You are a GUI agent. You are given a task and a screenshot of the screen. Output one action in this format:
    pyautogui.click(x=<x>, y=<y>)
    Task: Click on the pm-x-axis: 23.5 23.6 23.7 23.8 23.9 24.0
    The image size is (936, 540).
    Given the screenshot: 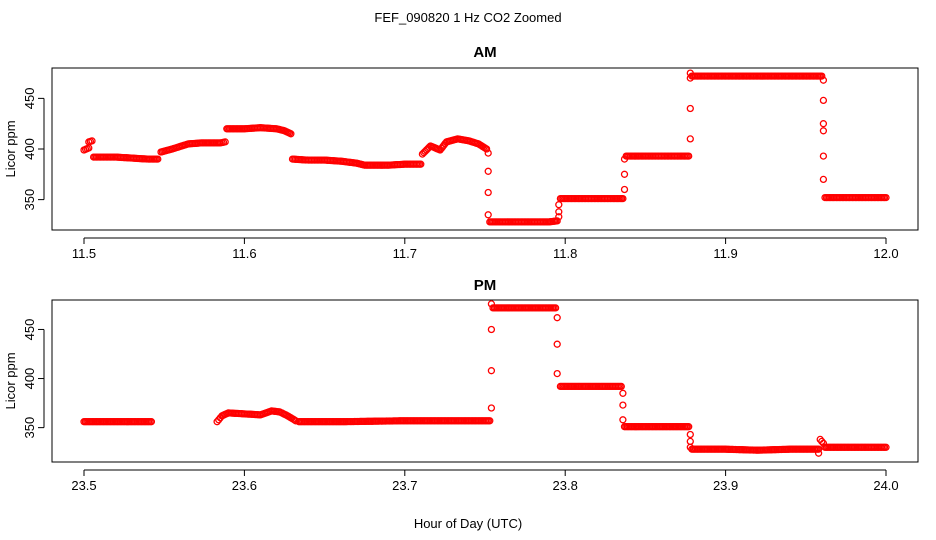 What is the action you would take?
    pyautogui.click(x=485, y=481)
    